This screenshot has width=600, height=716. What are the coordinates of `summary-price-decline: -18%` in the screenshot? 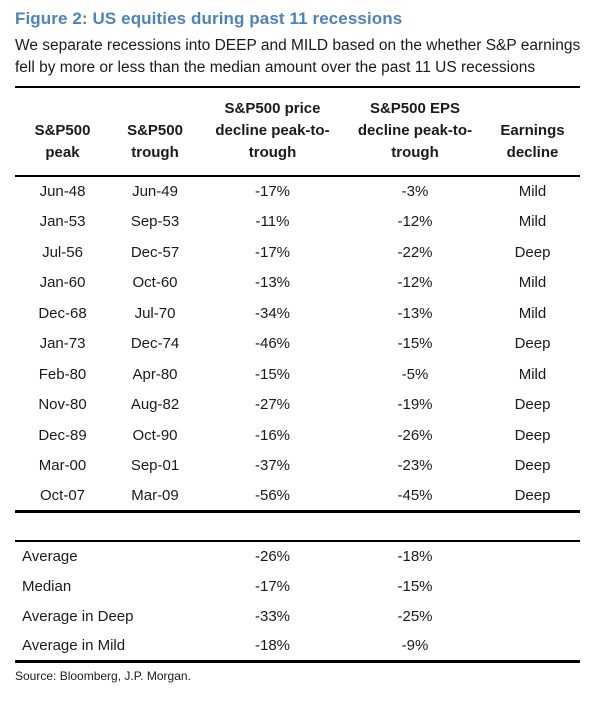 It's located at (272, 645).